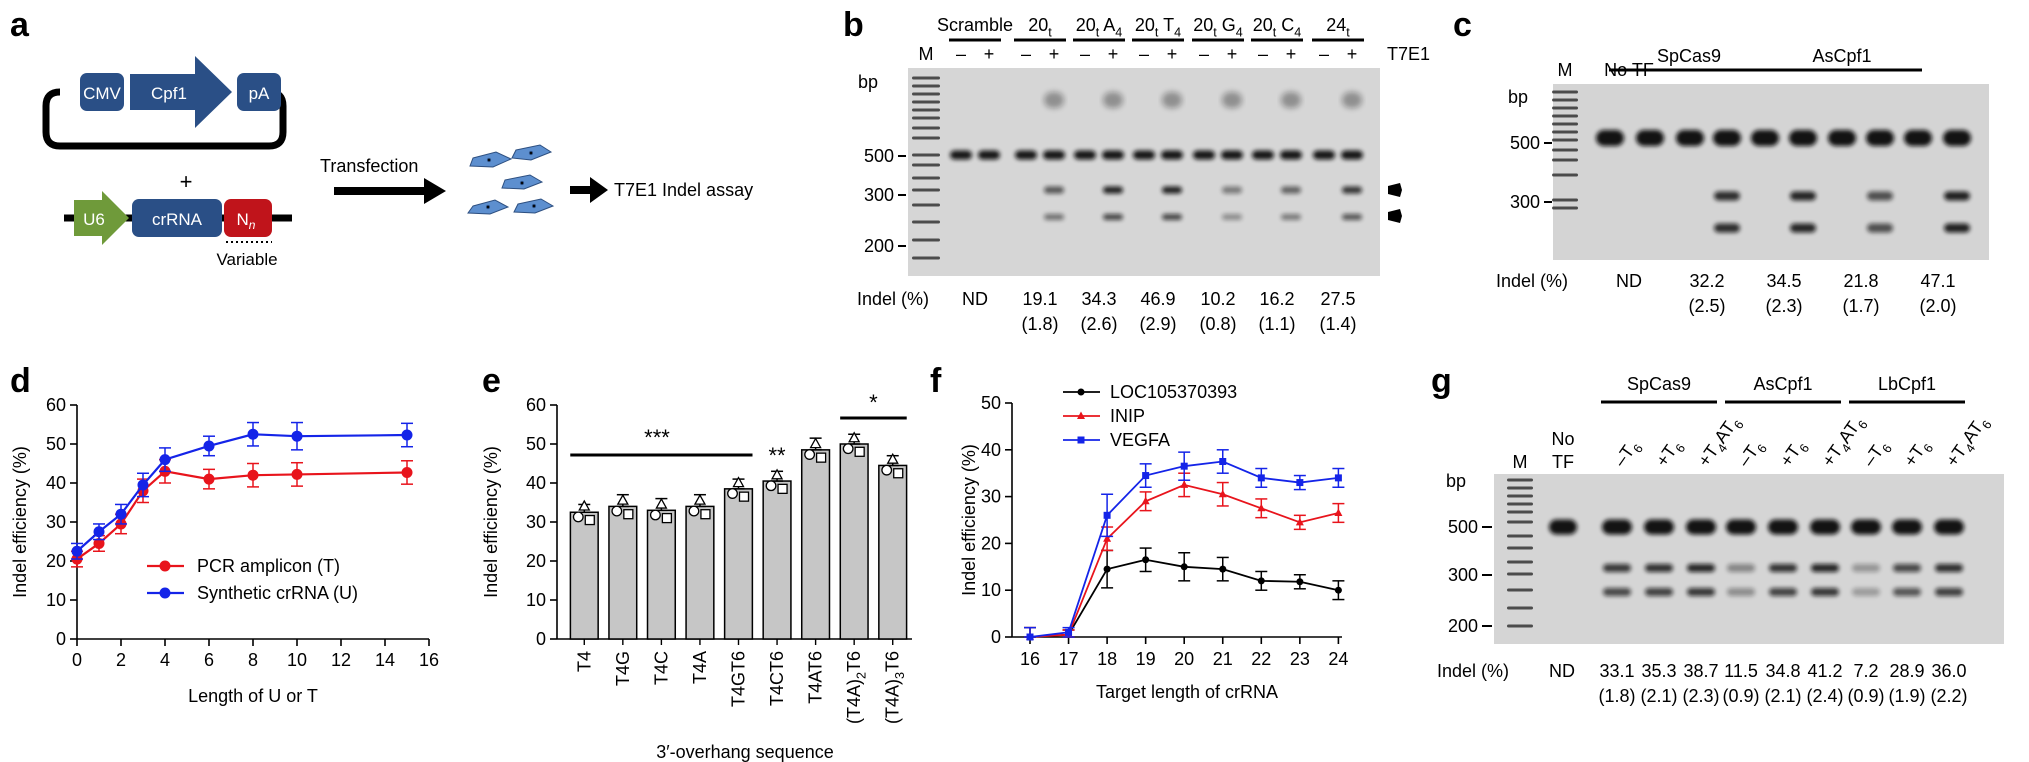 This screenshot has height=762, width=2029. Describe the element at coordinates (1752, 454) in the screenshot. I see `gel-g-lane-label-3: –T6` at that location.